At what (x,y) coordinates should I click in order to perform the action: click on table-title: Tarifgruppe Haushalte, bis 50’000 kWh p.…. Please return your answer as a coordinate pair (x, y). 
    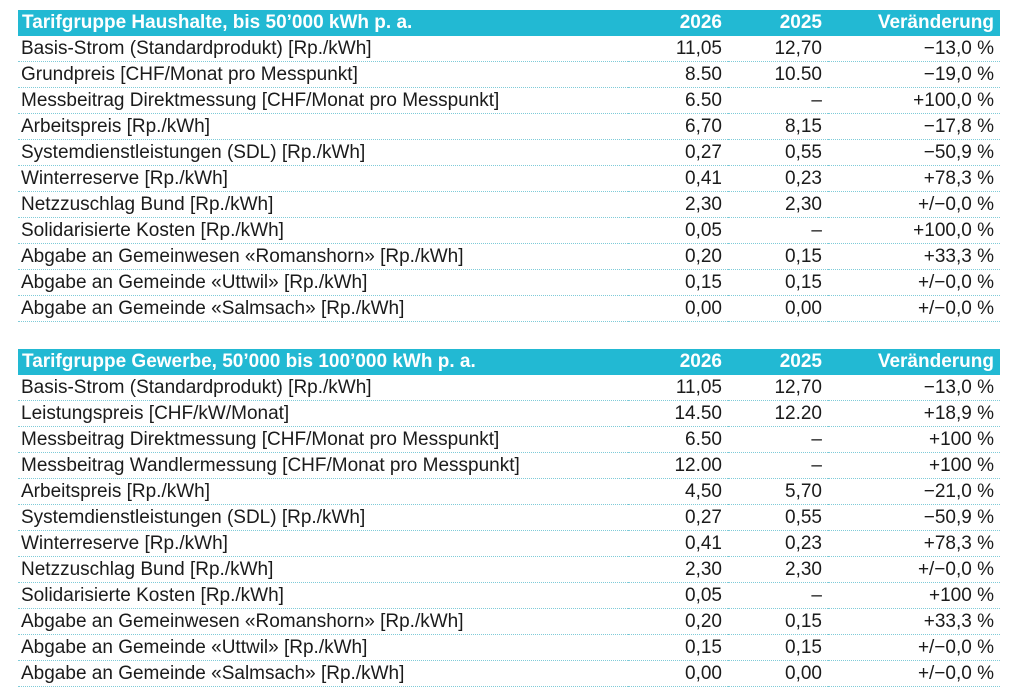
    Looking at the image, I should click on (323, 23).